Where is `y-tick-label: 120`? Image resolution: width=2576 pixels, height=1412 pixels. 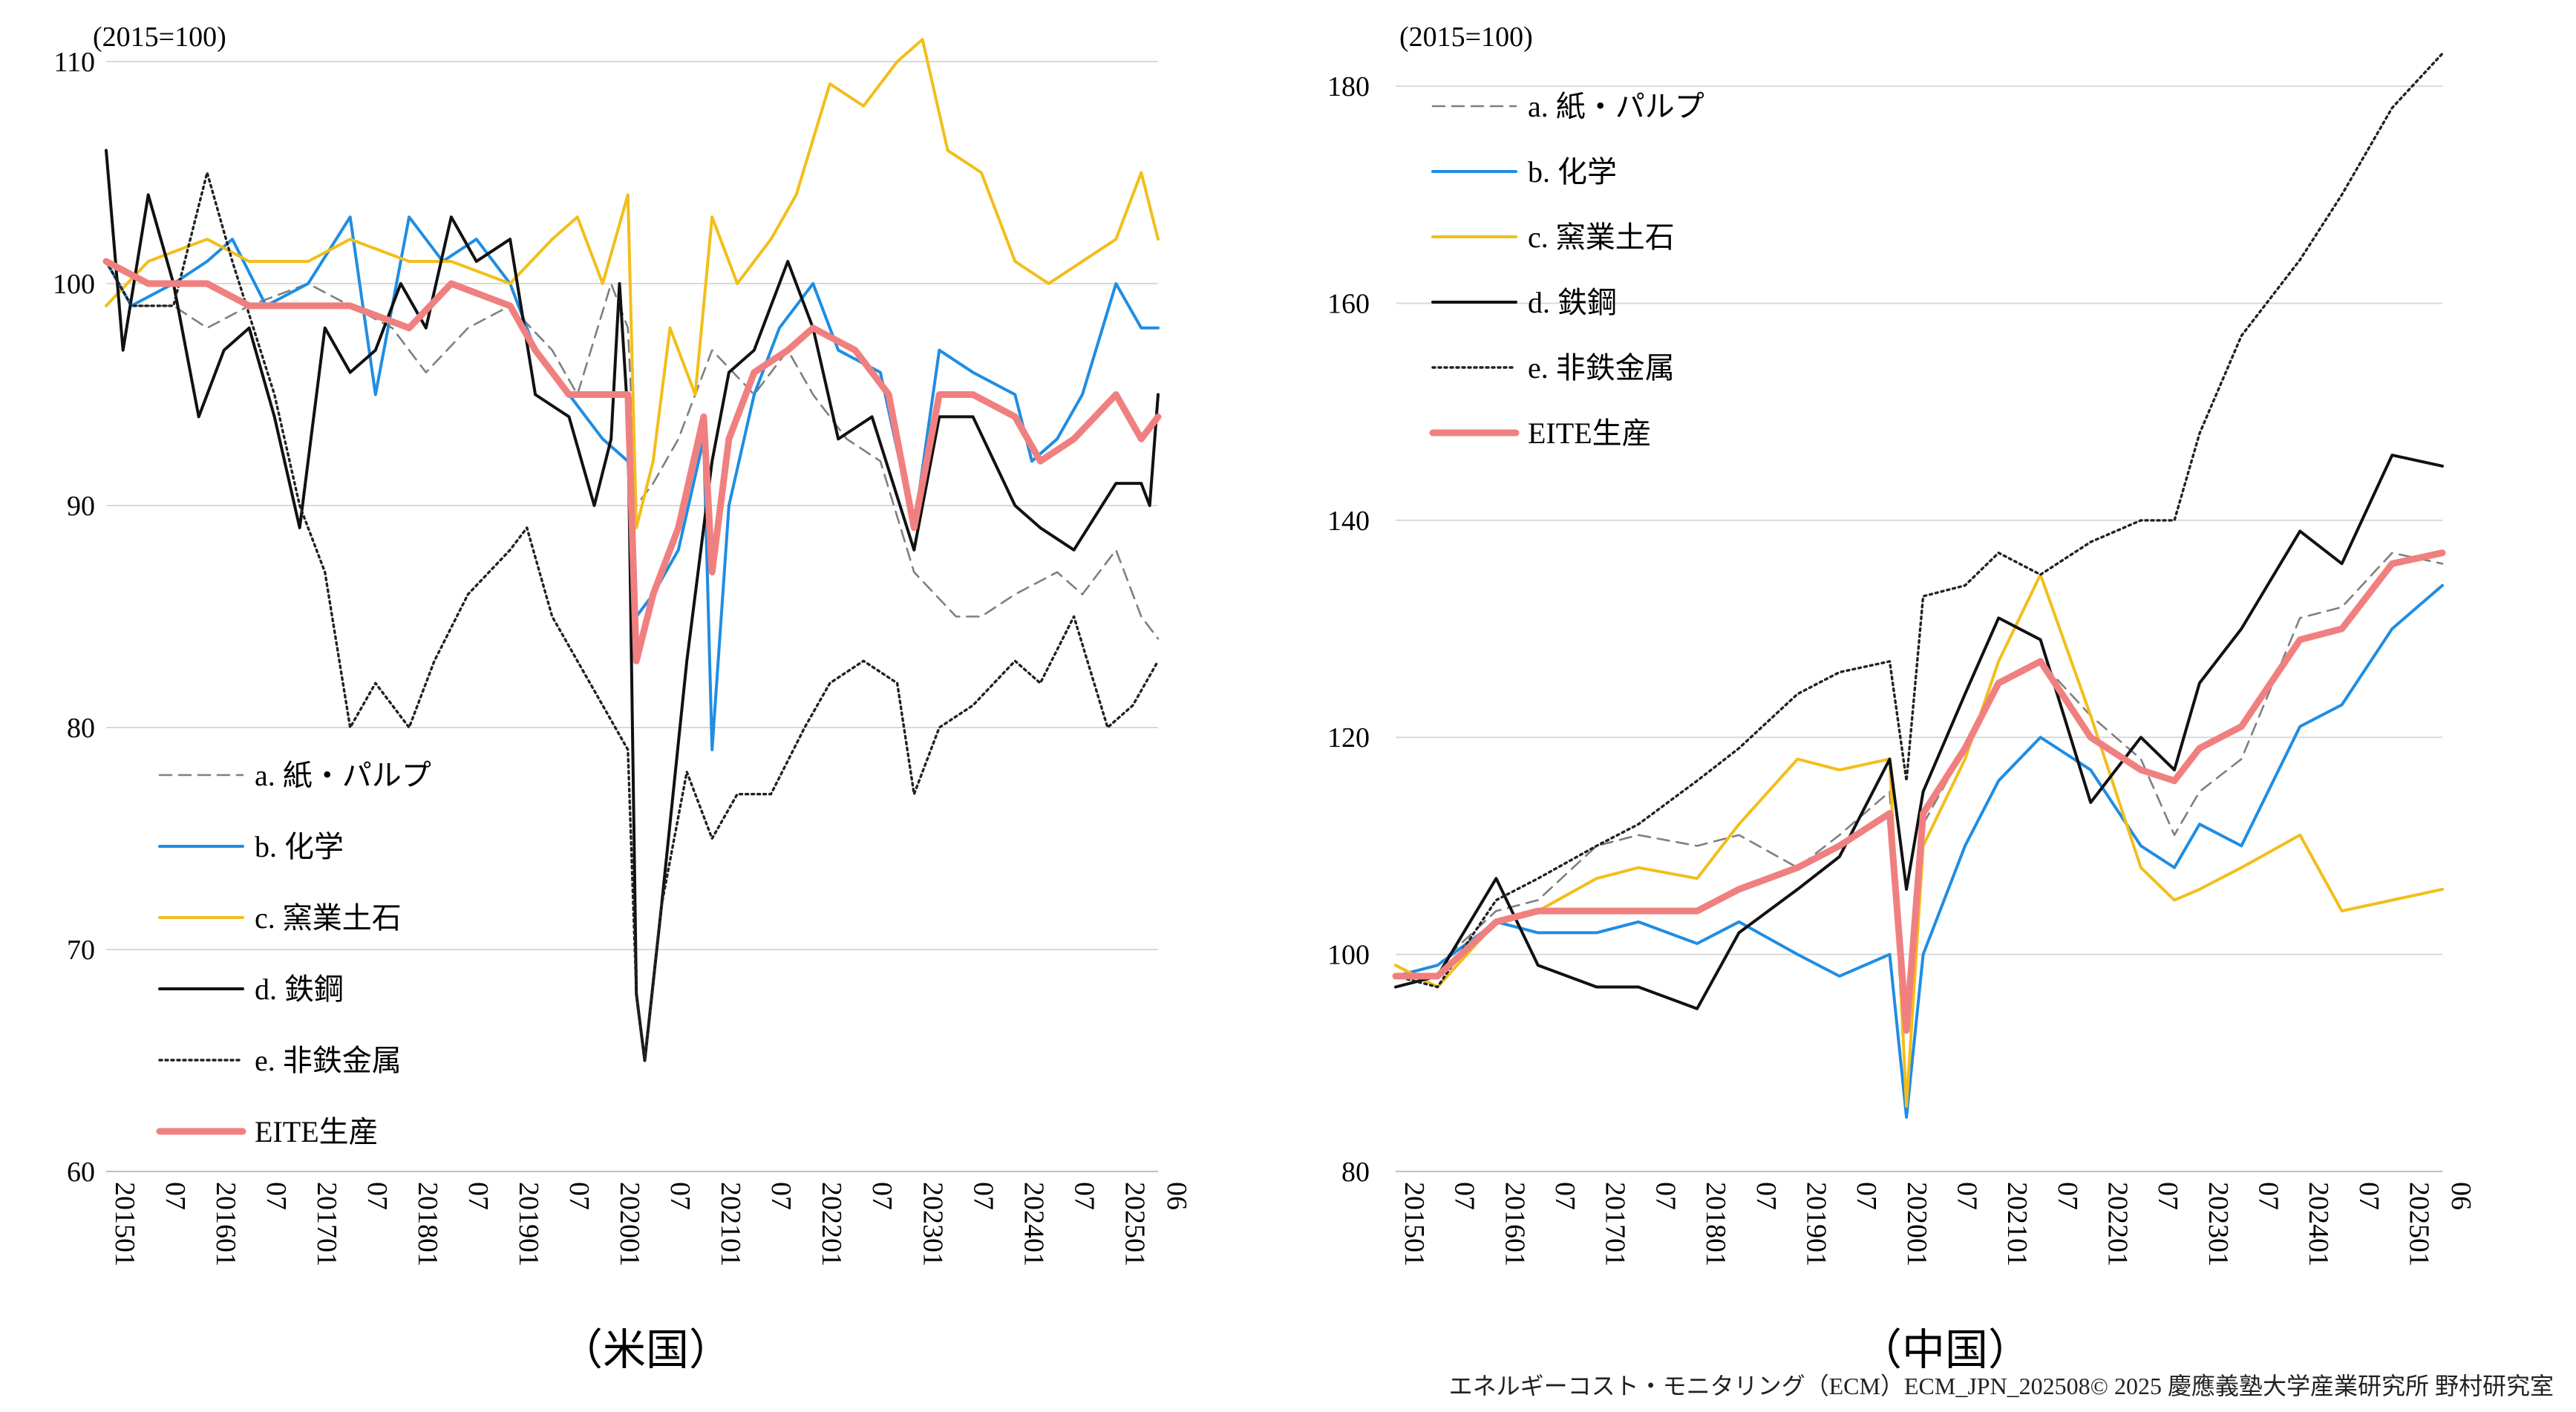
y-tick-label: 120 is located at coordinates (1348, 738).